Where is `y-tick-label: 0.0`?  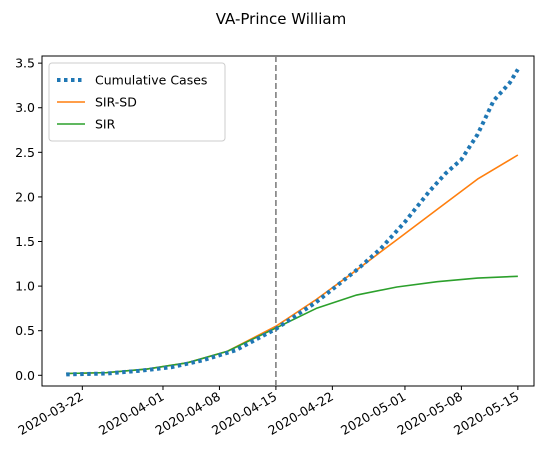
y-tick-label: 0.0 is located at coordinates (25, 375).